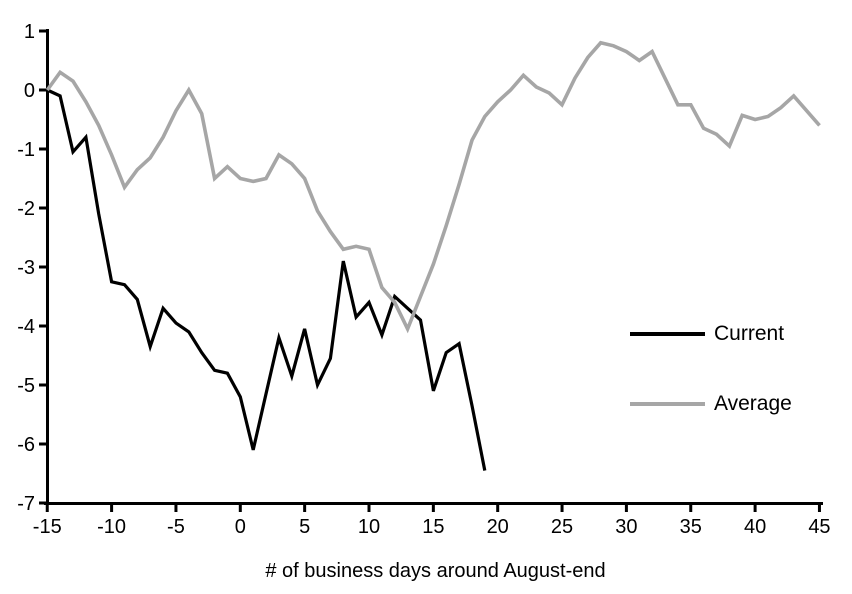 This screenshot has width=852, height=594. Describe the element at coordinates (29, 32) in the screenshot. I see `y-tick-label: 1` at that location.